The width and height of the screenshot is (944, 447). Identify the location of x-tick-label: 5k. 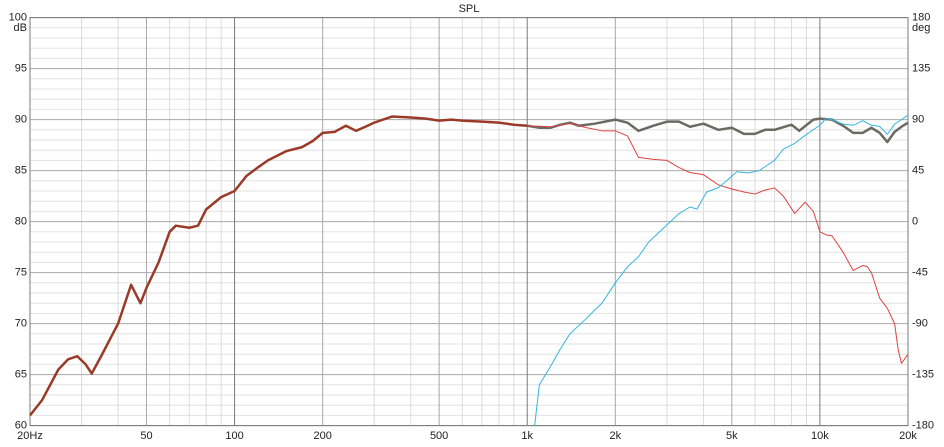
(732, 436).